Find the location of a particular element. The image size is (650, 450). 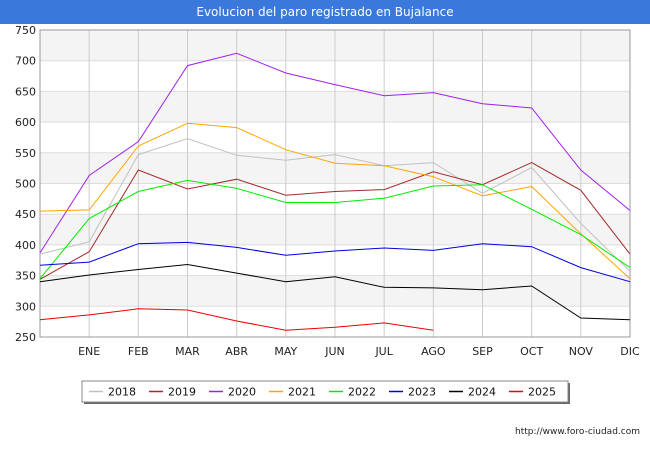

x-tick-label-jun: JUN is located at coordinates (334, 351).